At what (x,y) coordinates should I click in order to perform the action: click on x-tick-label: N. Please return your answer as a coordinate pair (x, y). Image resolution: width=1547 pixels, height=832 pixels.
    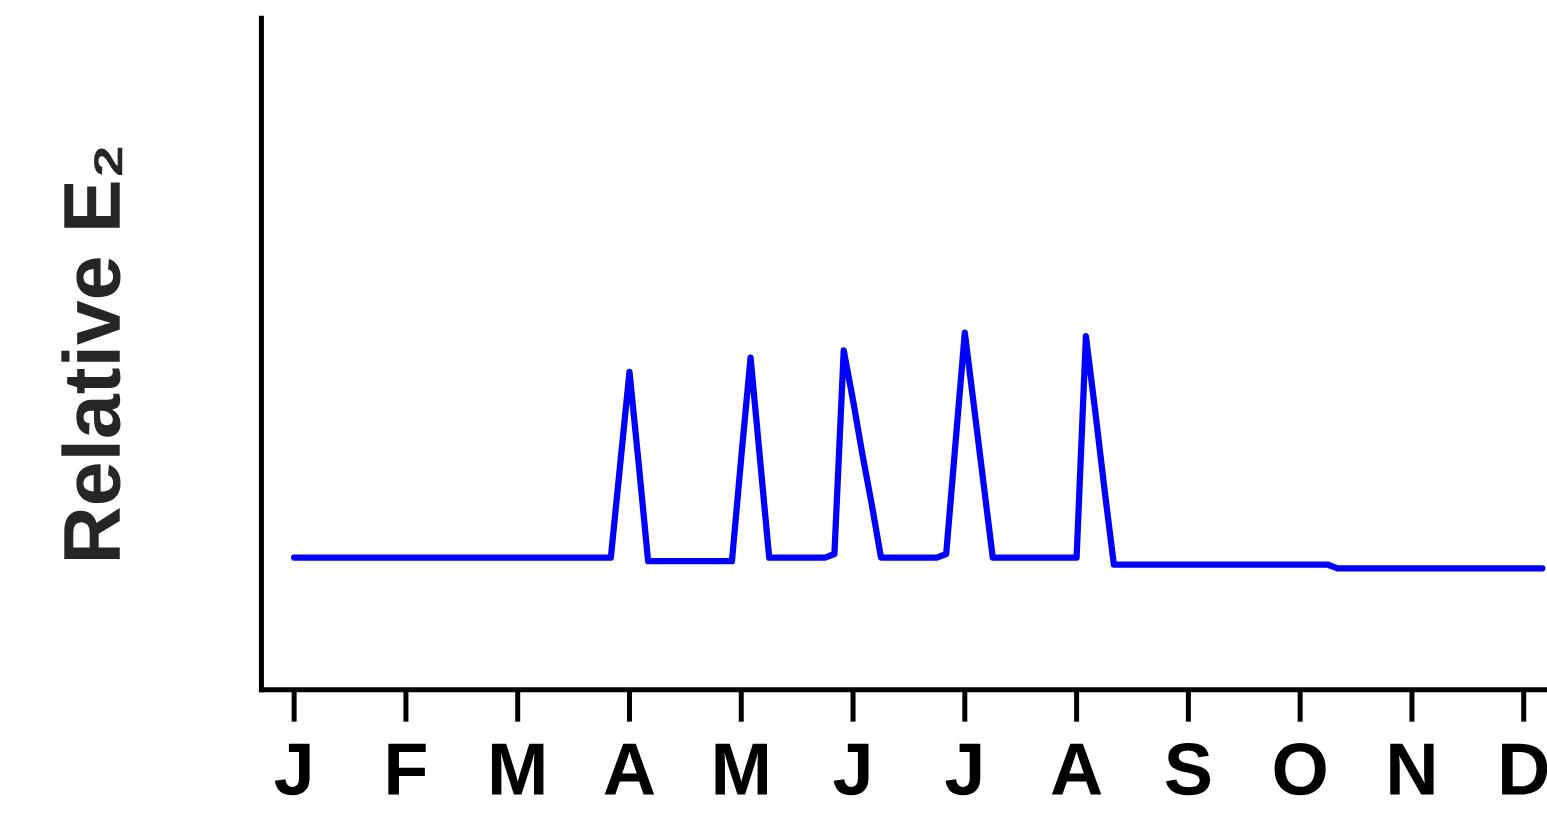
    Looking at the image, I should click on (1412, 769).